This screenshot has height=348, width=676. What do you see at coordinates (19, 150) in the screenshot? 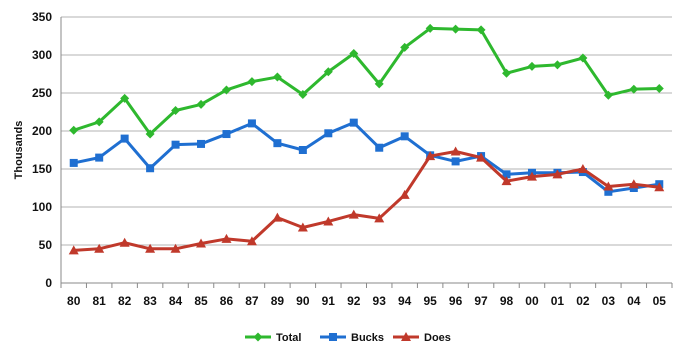
I see `y-axis-title: Thousands` at bounding box center [19, 150].